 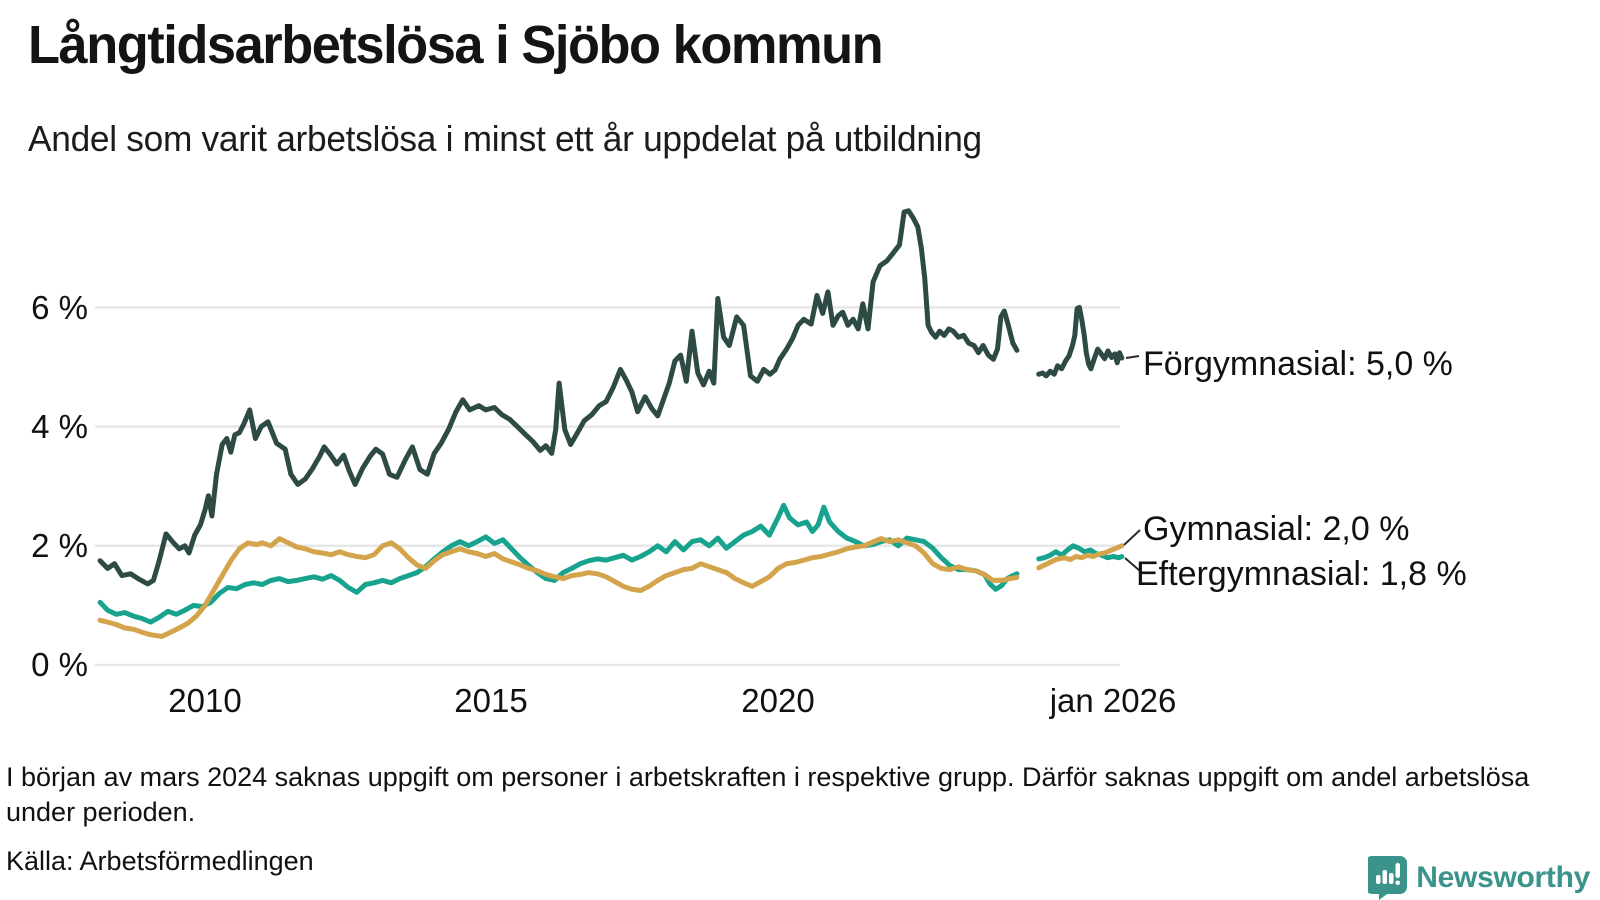 I want to click on x-tick-2020: 2020, so click(x=777, y=700).